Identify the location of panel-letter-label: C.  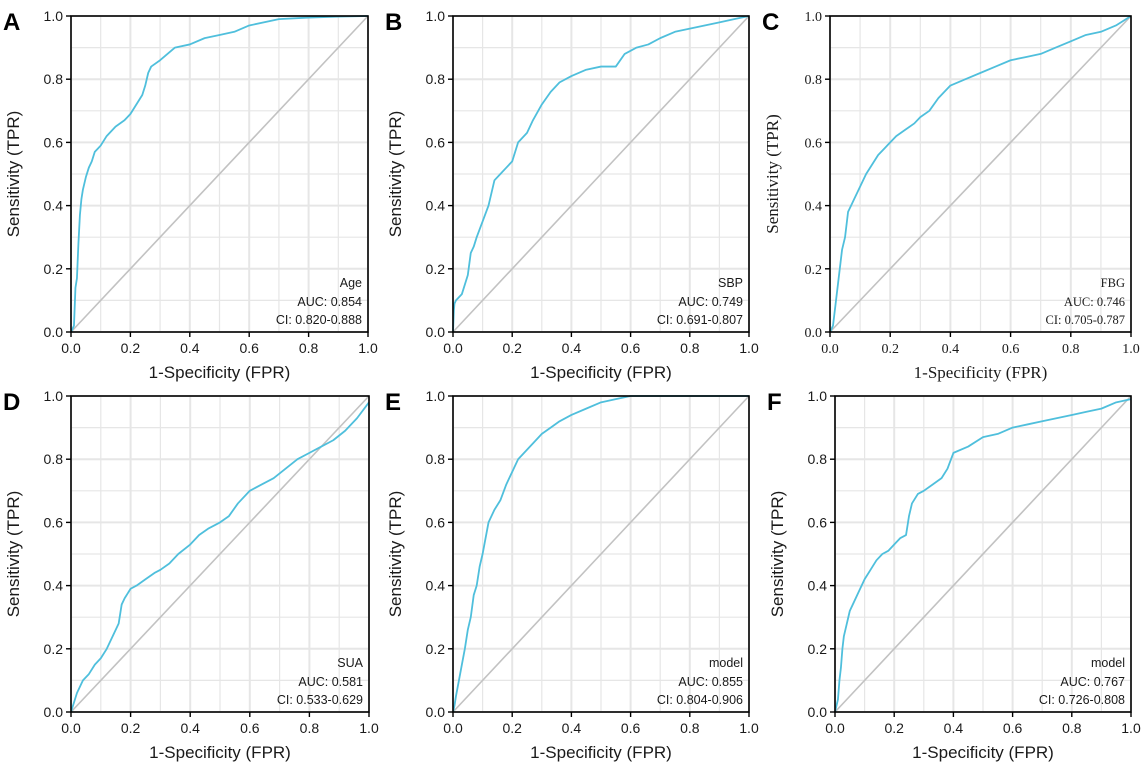
(770, 22).